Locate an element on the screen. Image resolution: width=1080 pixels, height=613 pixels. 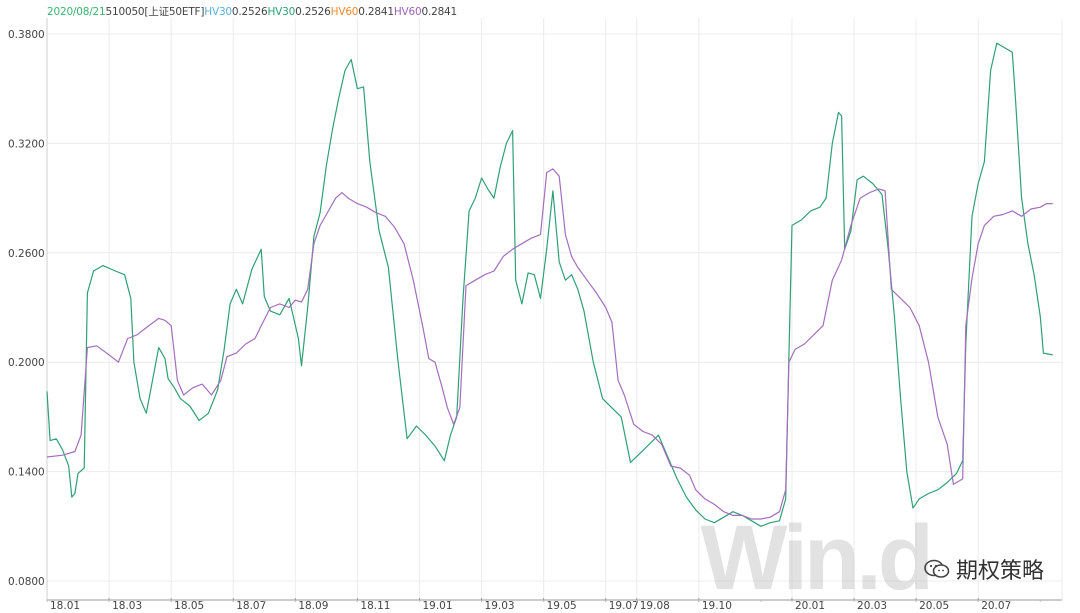
x-tick-label: 19.07 is located at coordinates (624, 606).